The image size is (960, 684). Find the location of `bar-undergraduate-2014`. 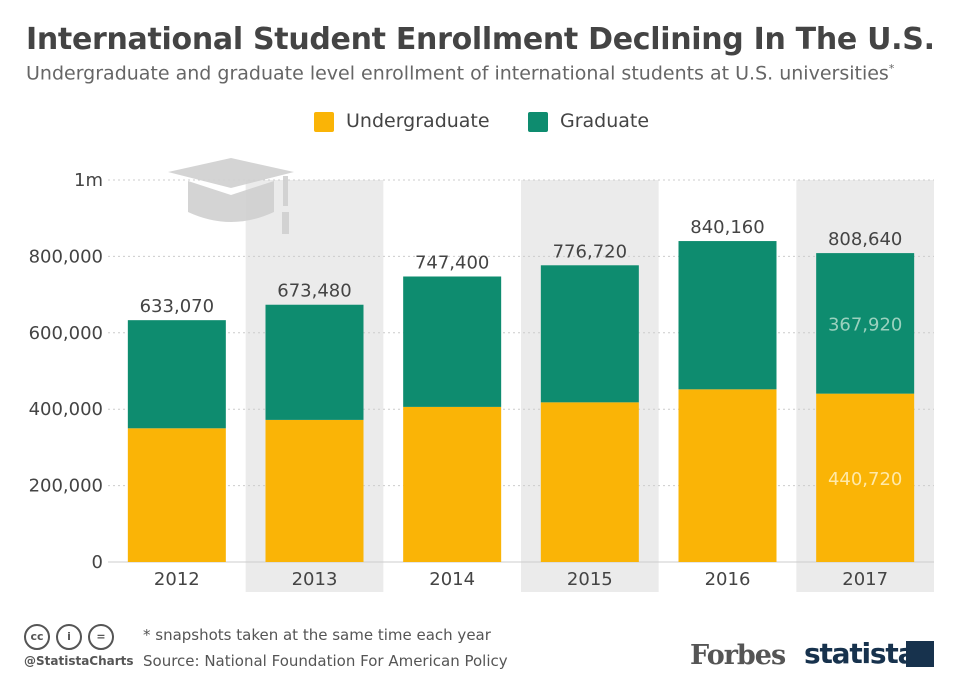

bar-undergraduate-2014 is located at coordinates (452, 484).